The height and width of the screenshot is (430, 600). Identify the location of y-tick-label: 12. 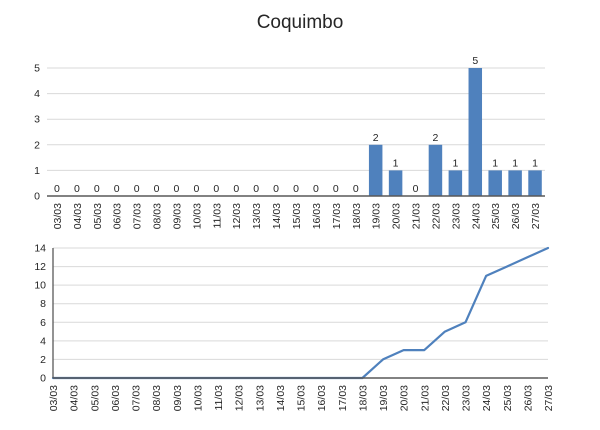
(40, 267).